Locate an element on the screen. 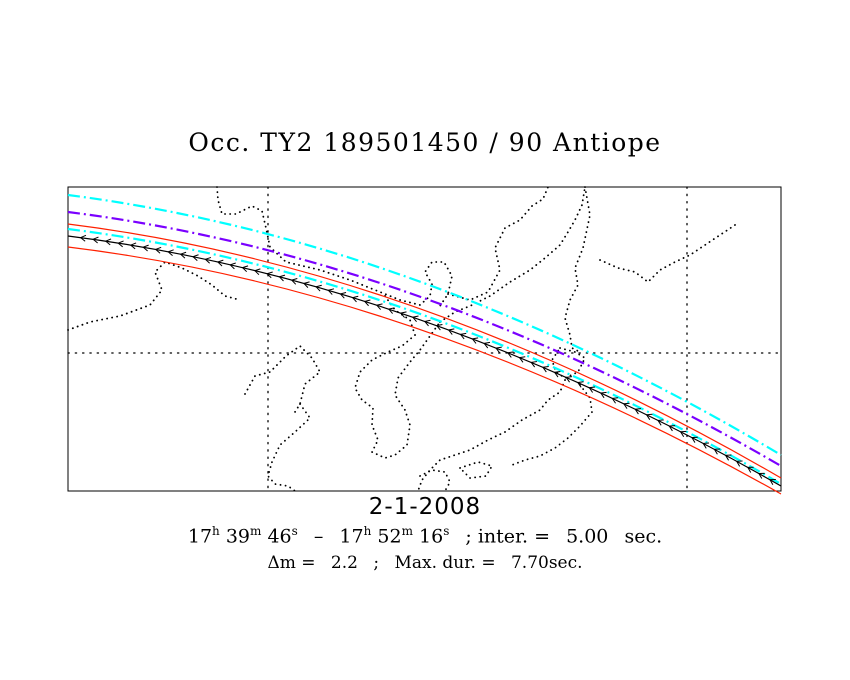 This screenshot has width=850, height=680. start-minute: 39 is located at coordinates (238, 536).